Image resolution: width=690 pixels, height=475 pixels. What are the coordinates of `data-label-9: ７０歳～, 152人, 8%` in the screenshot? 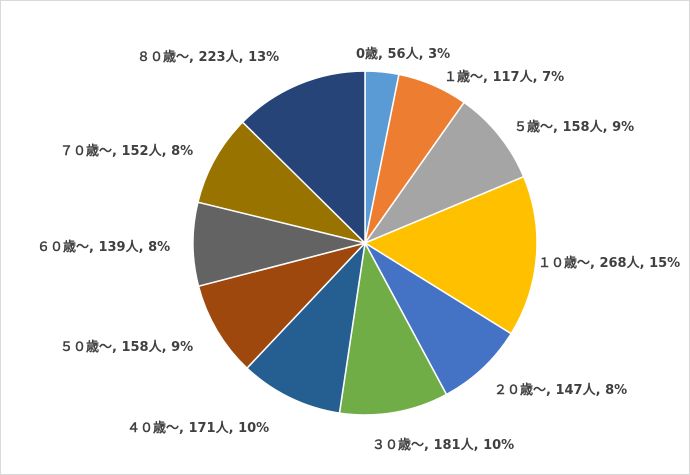 It's located at (126, 151).